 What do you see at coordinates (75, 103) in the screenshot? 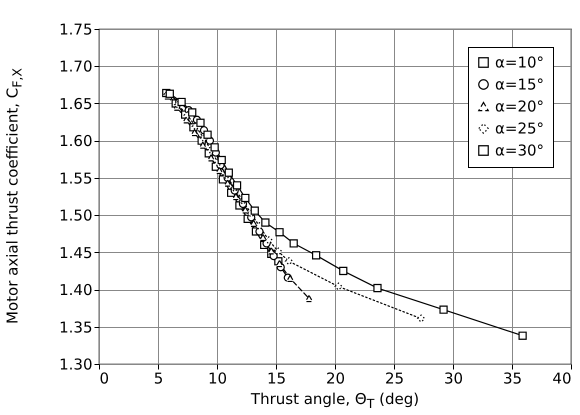
I see `y-tick-label: 1.65` at bounding box center [75, 103].